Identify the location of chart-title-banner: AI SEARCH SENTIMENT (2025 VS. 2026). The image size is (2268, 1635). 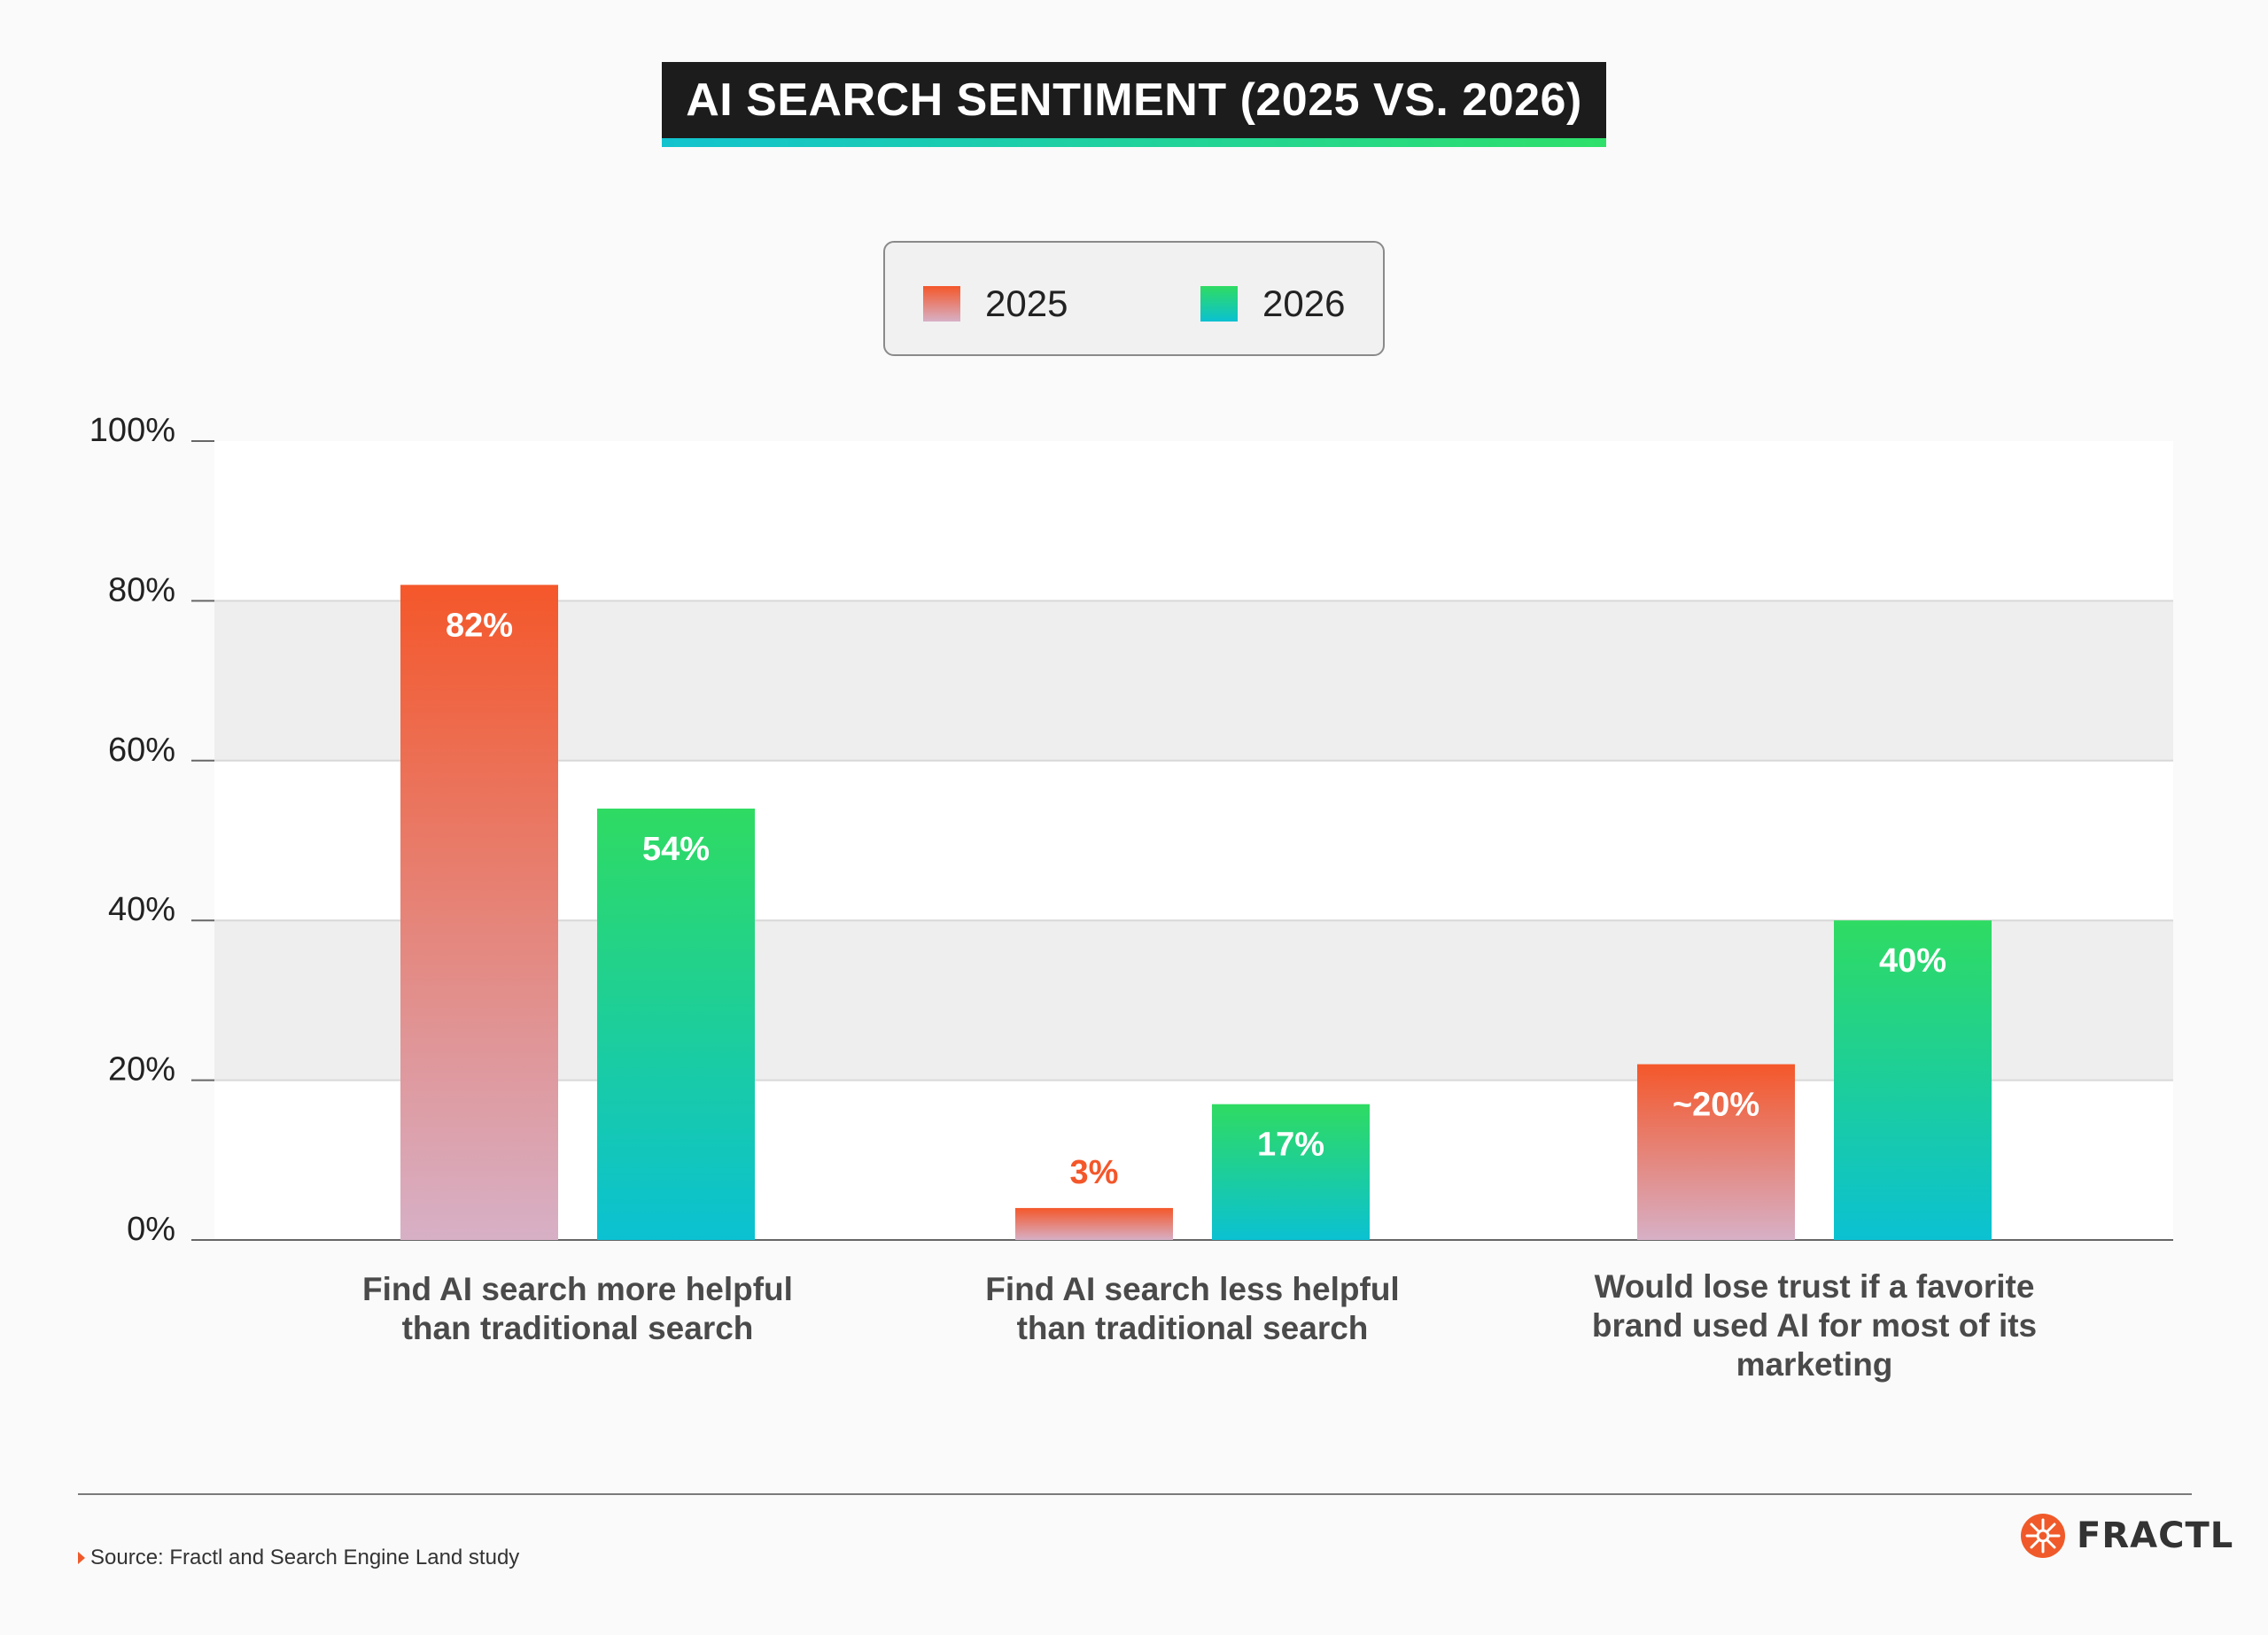
(1134, 104).